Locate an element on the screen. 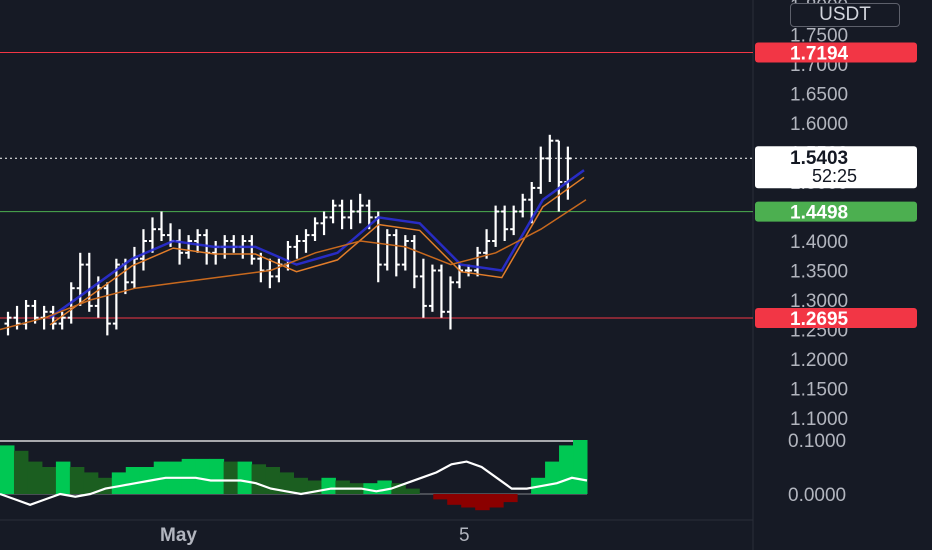  indicator-tick-label: 0.1000 is located at coordinates (817, 441).